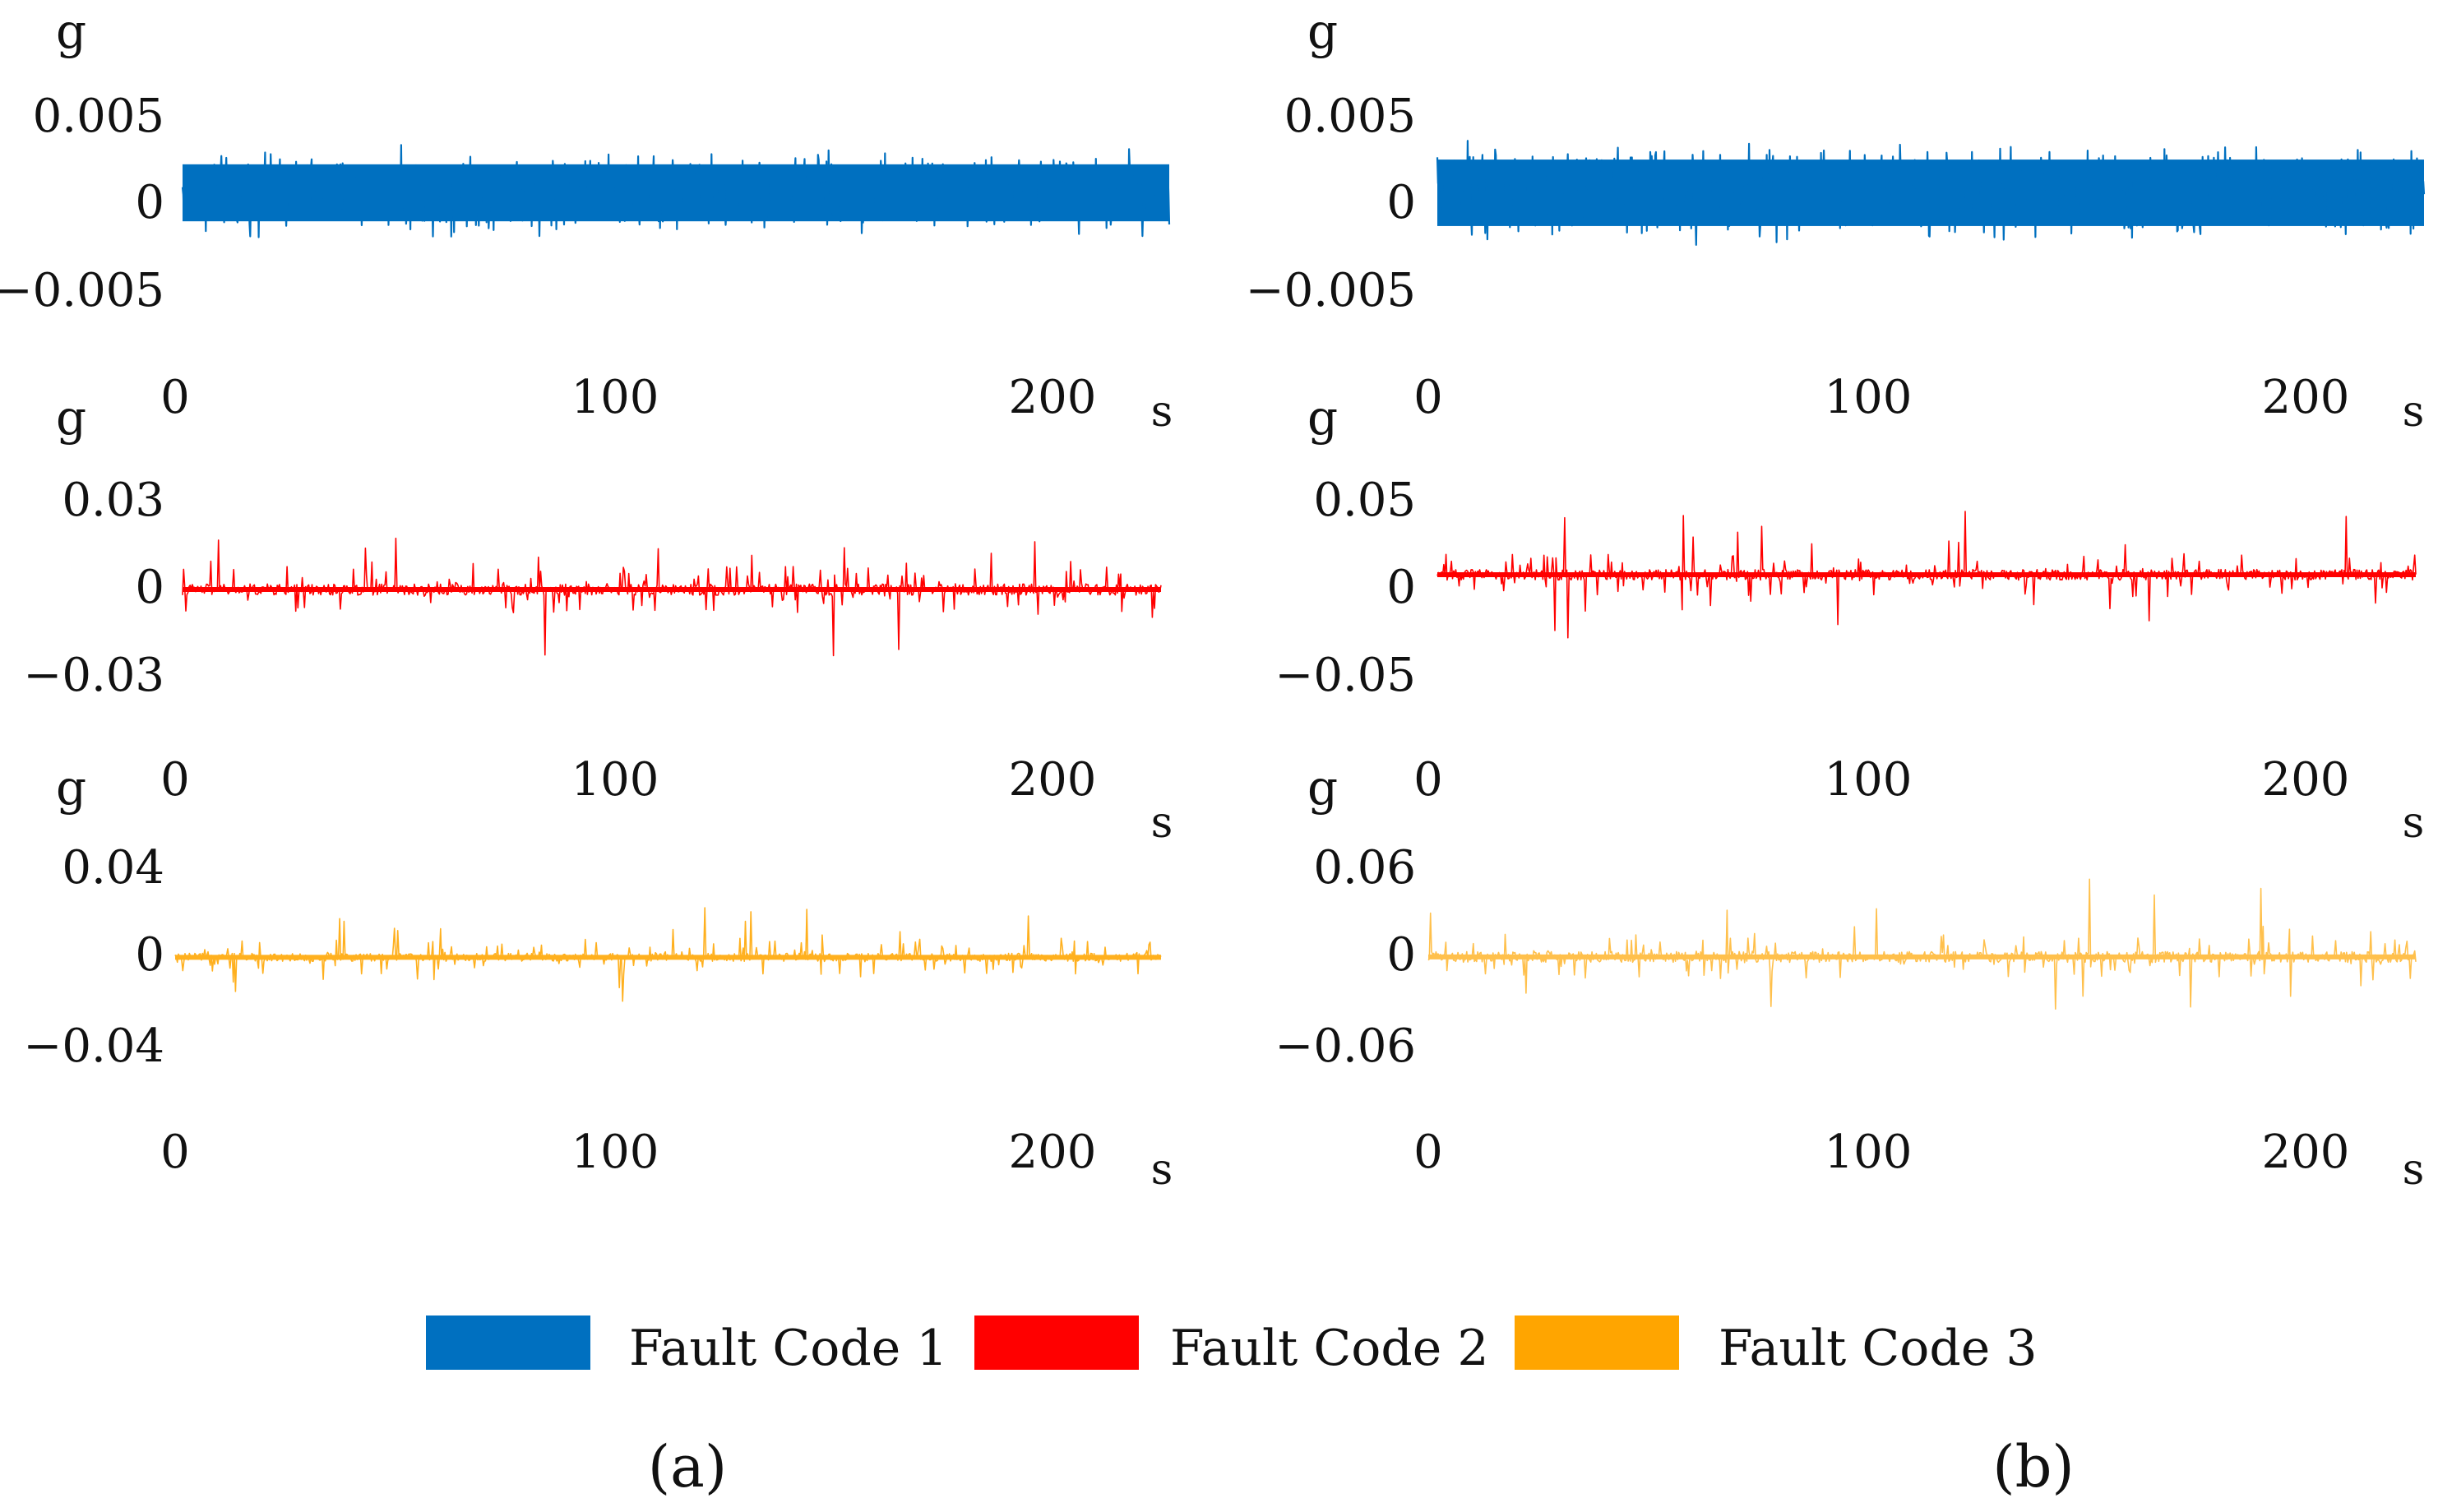  Describe the element at coordinates (113, 868) in the screenshot. I see `ytick-top-a3: 0.04` at that location.